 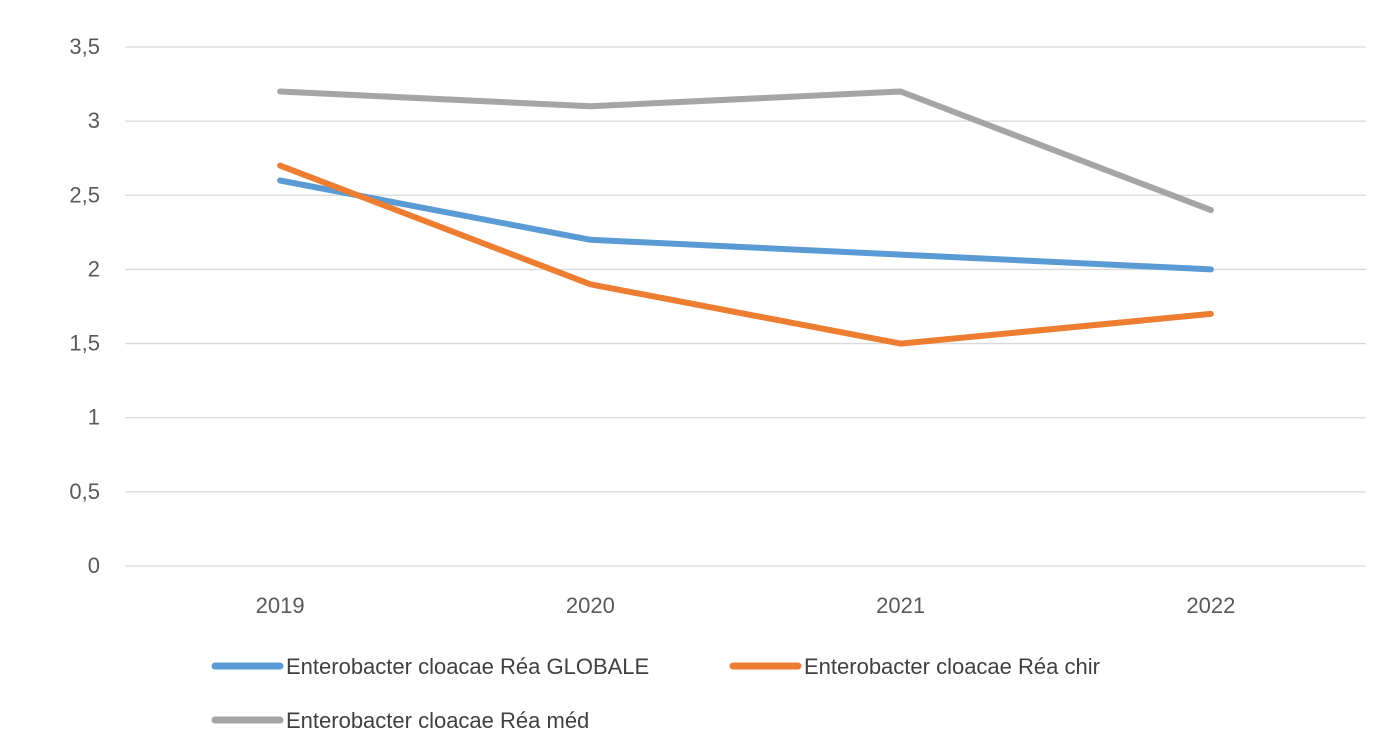 What do you see at coordinates (952, 666) in the screenshot?
I see `legend-label: Enterobacter cloacae Réa chir` at bounding box center [952, 666].